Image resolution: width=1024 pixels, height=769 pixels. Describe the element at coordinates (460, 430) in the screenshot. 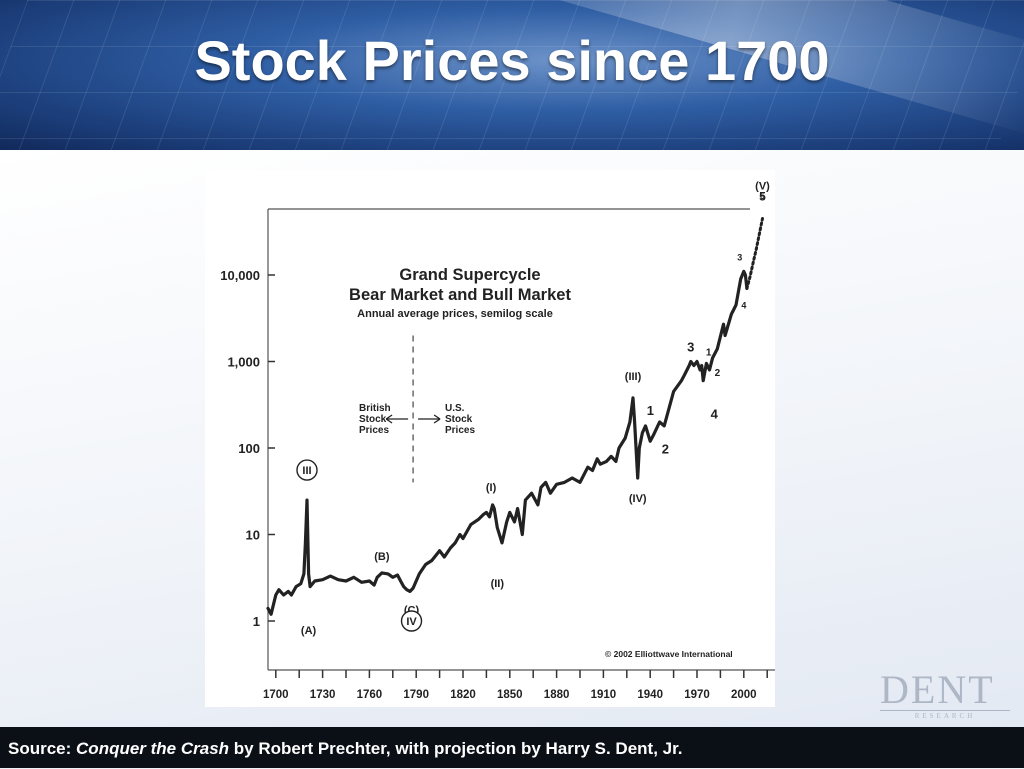

I see `us-stock-prices-label: Prices` at that location.